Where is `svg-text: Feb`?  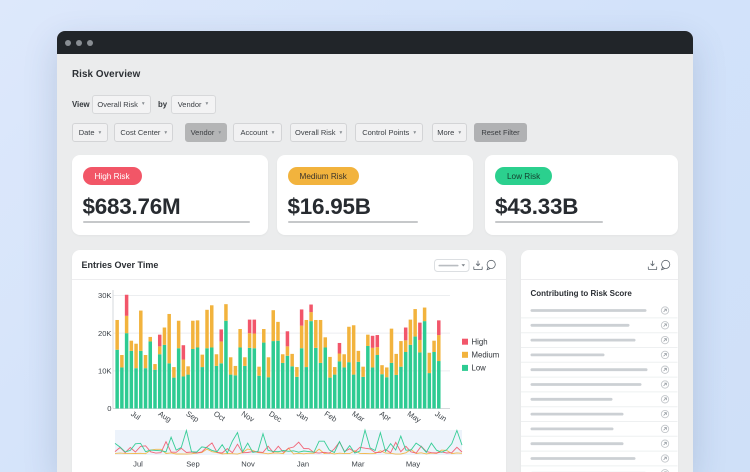
svg-text: Feb is located at coordinates (331, 416).